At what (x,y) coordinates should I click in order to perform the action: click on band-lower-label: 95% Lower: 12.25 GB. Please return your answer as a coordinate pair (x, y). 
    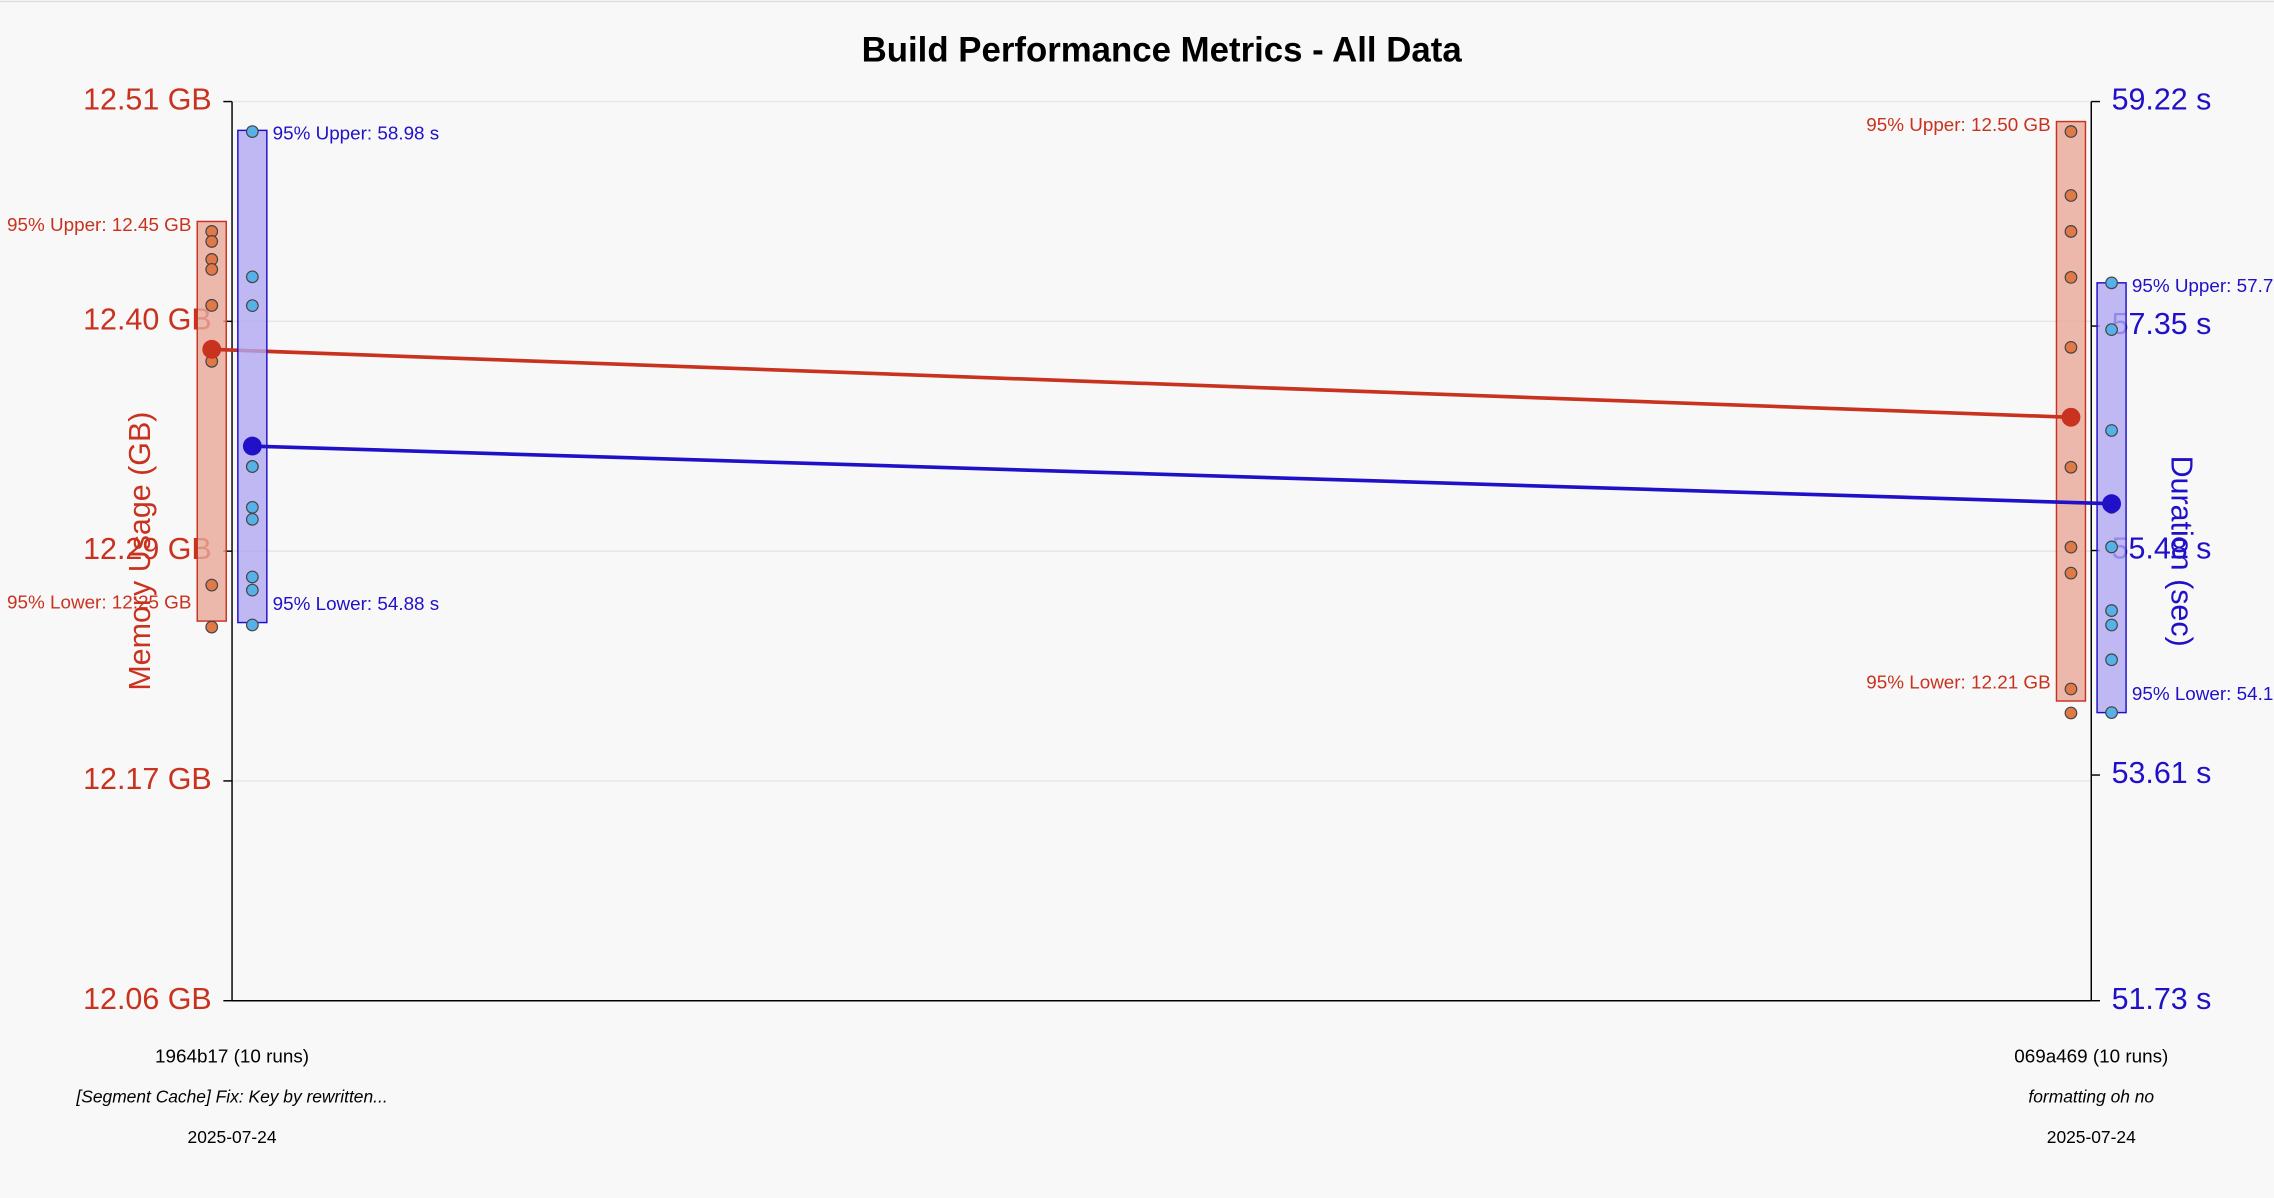
    Looking at the image, I should click on (99, 602).